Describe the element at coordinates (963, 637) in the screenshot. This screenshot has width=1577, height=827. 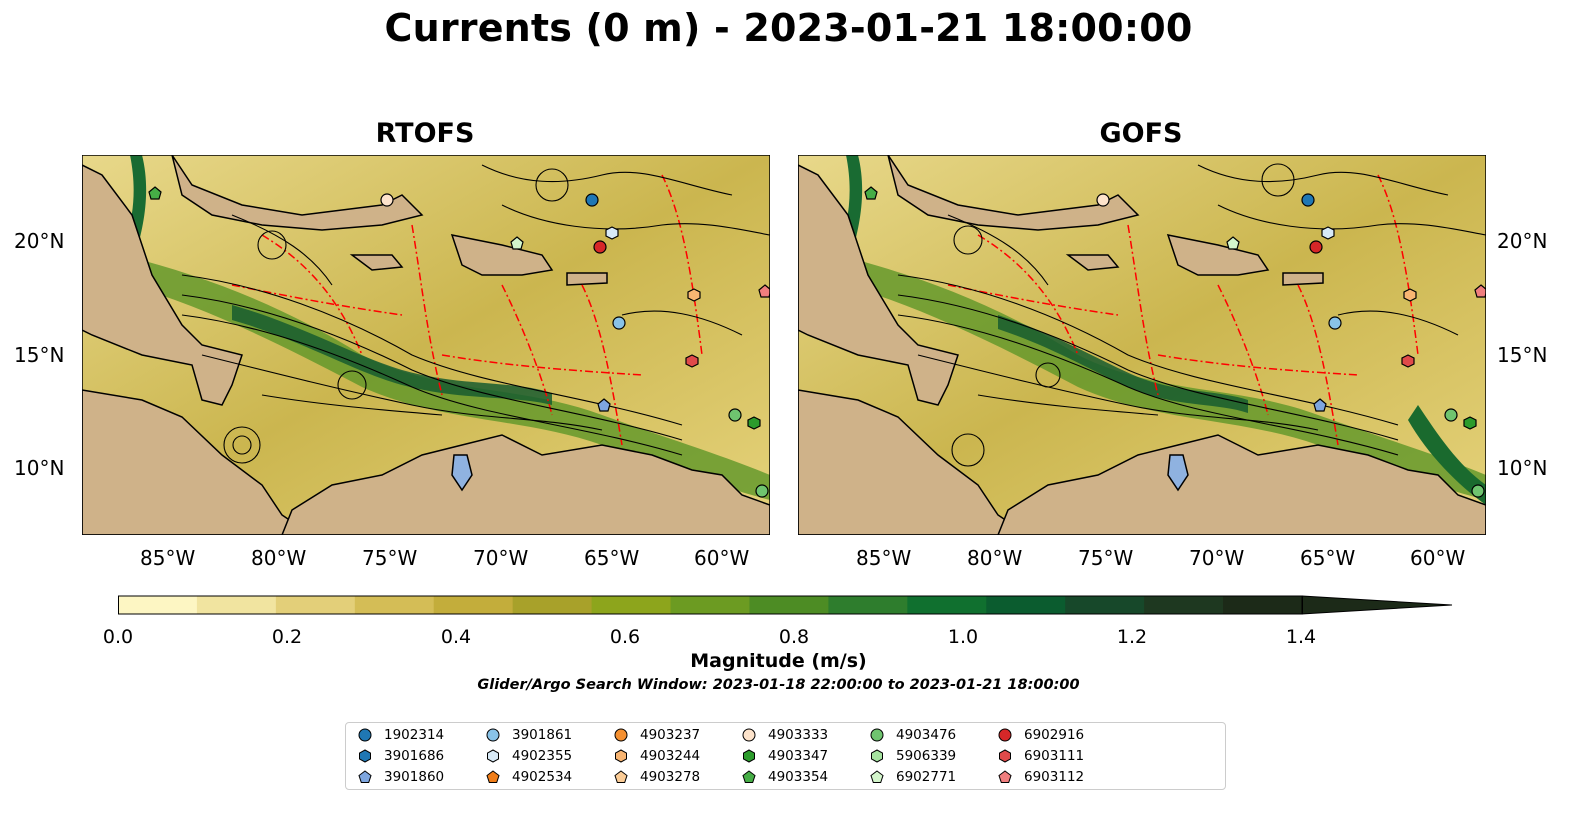
I see `colorbar-tick-5: 1.0` at that location.